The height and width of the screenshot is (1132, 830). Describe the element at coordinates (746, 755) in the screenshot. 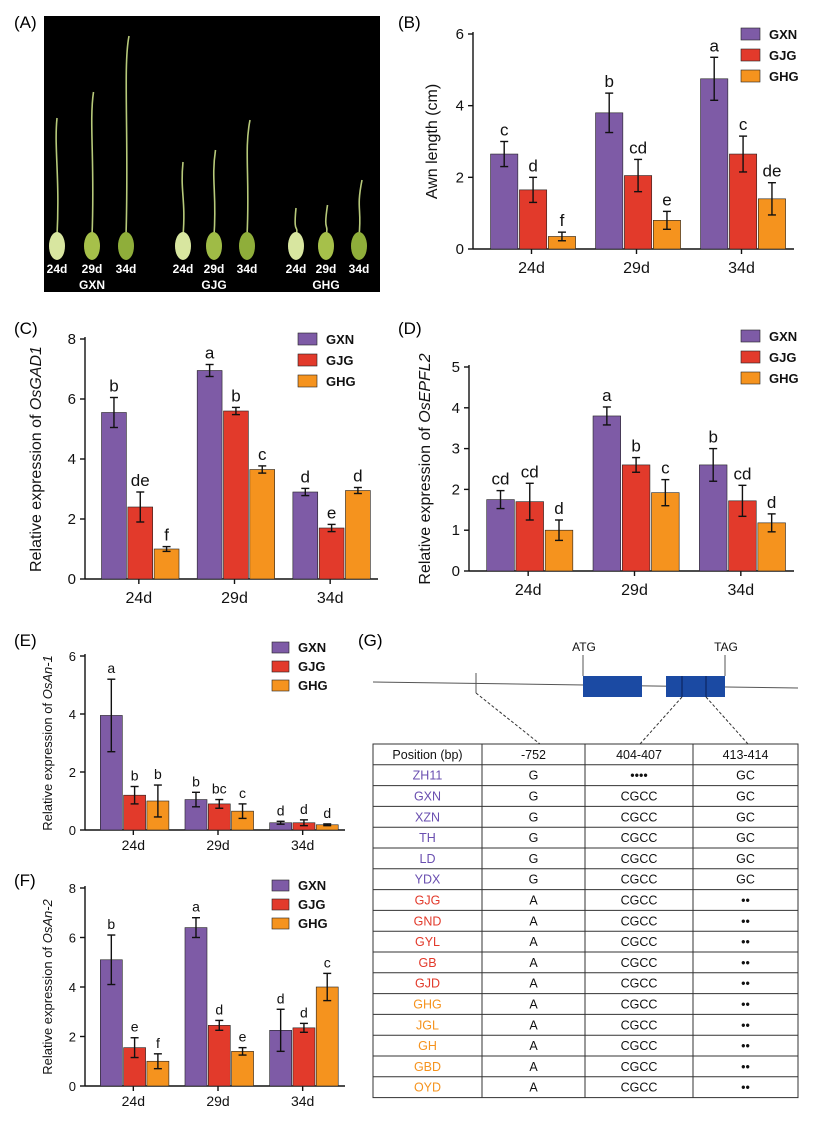

I see `table-header-cell: 413-414` at that location.